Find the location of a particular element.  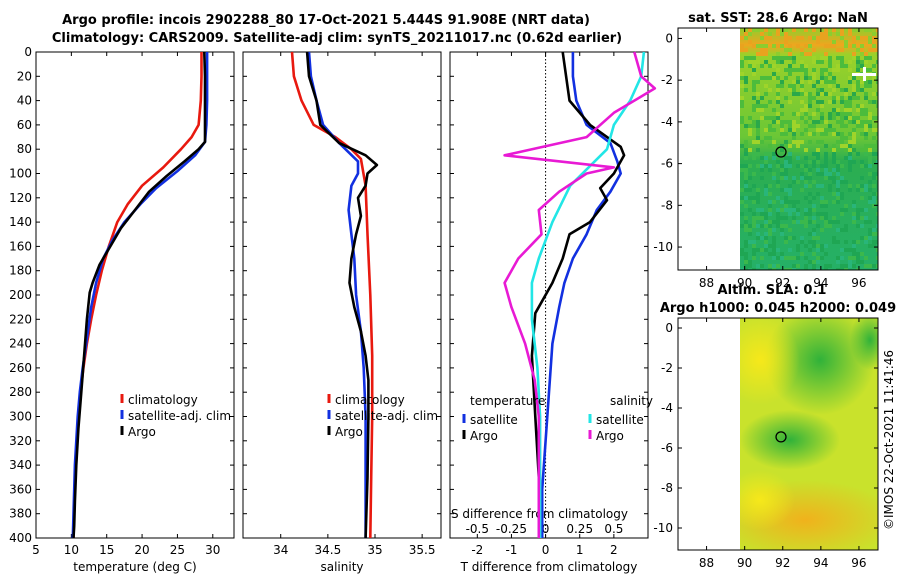

y-tick-label: 140 is located at coordinates (20, 222).